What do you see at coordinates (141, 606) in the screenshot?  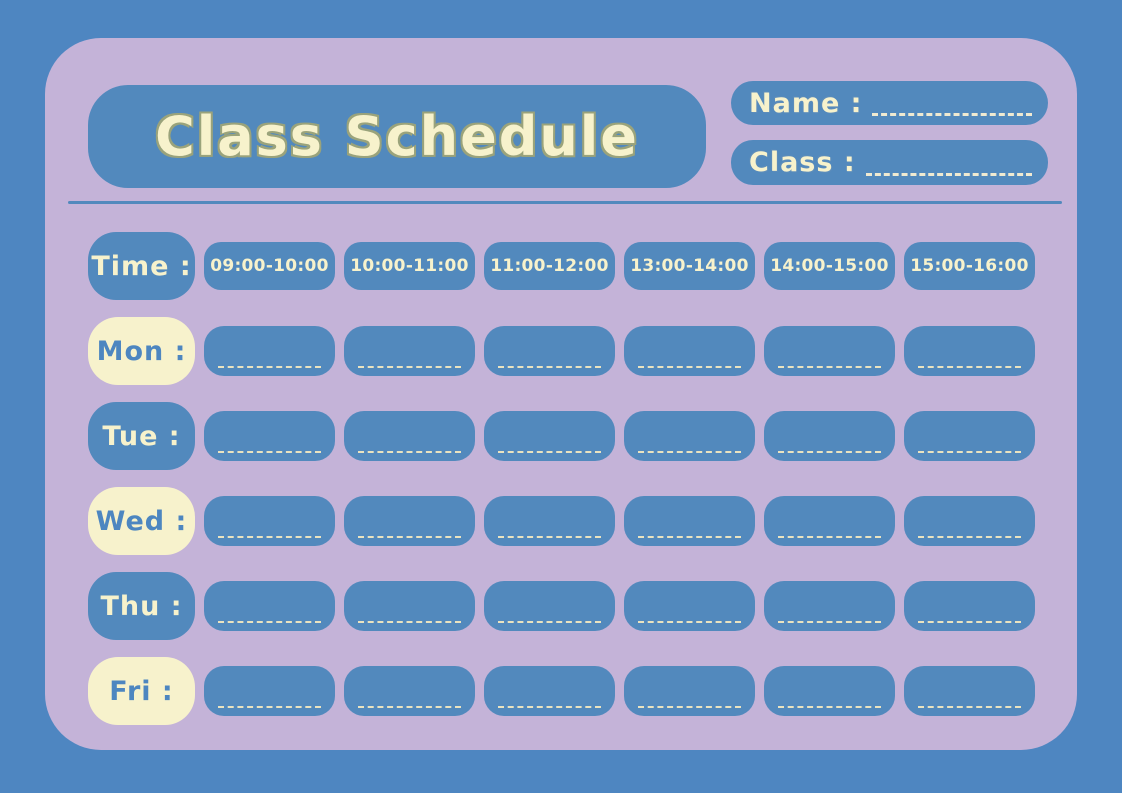 I see `day-label-thu: Thu :` at bounding box center [141, 606].